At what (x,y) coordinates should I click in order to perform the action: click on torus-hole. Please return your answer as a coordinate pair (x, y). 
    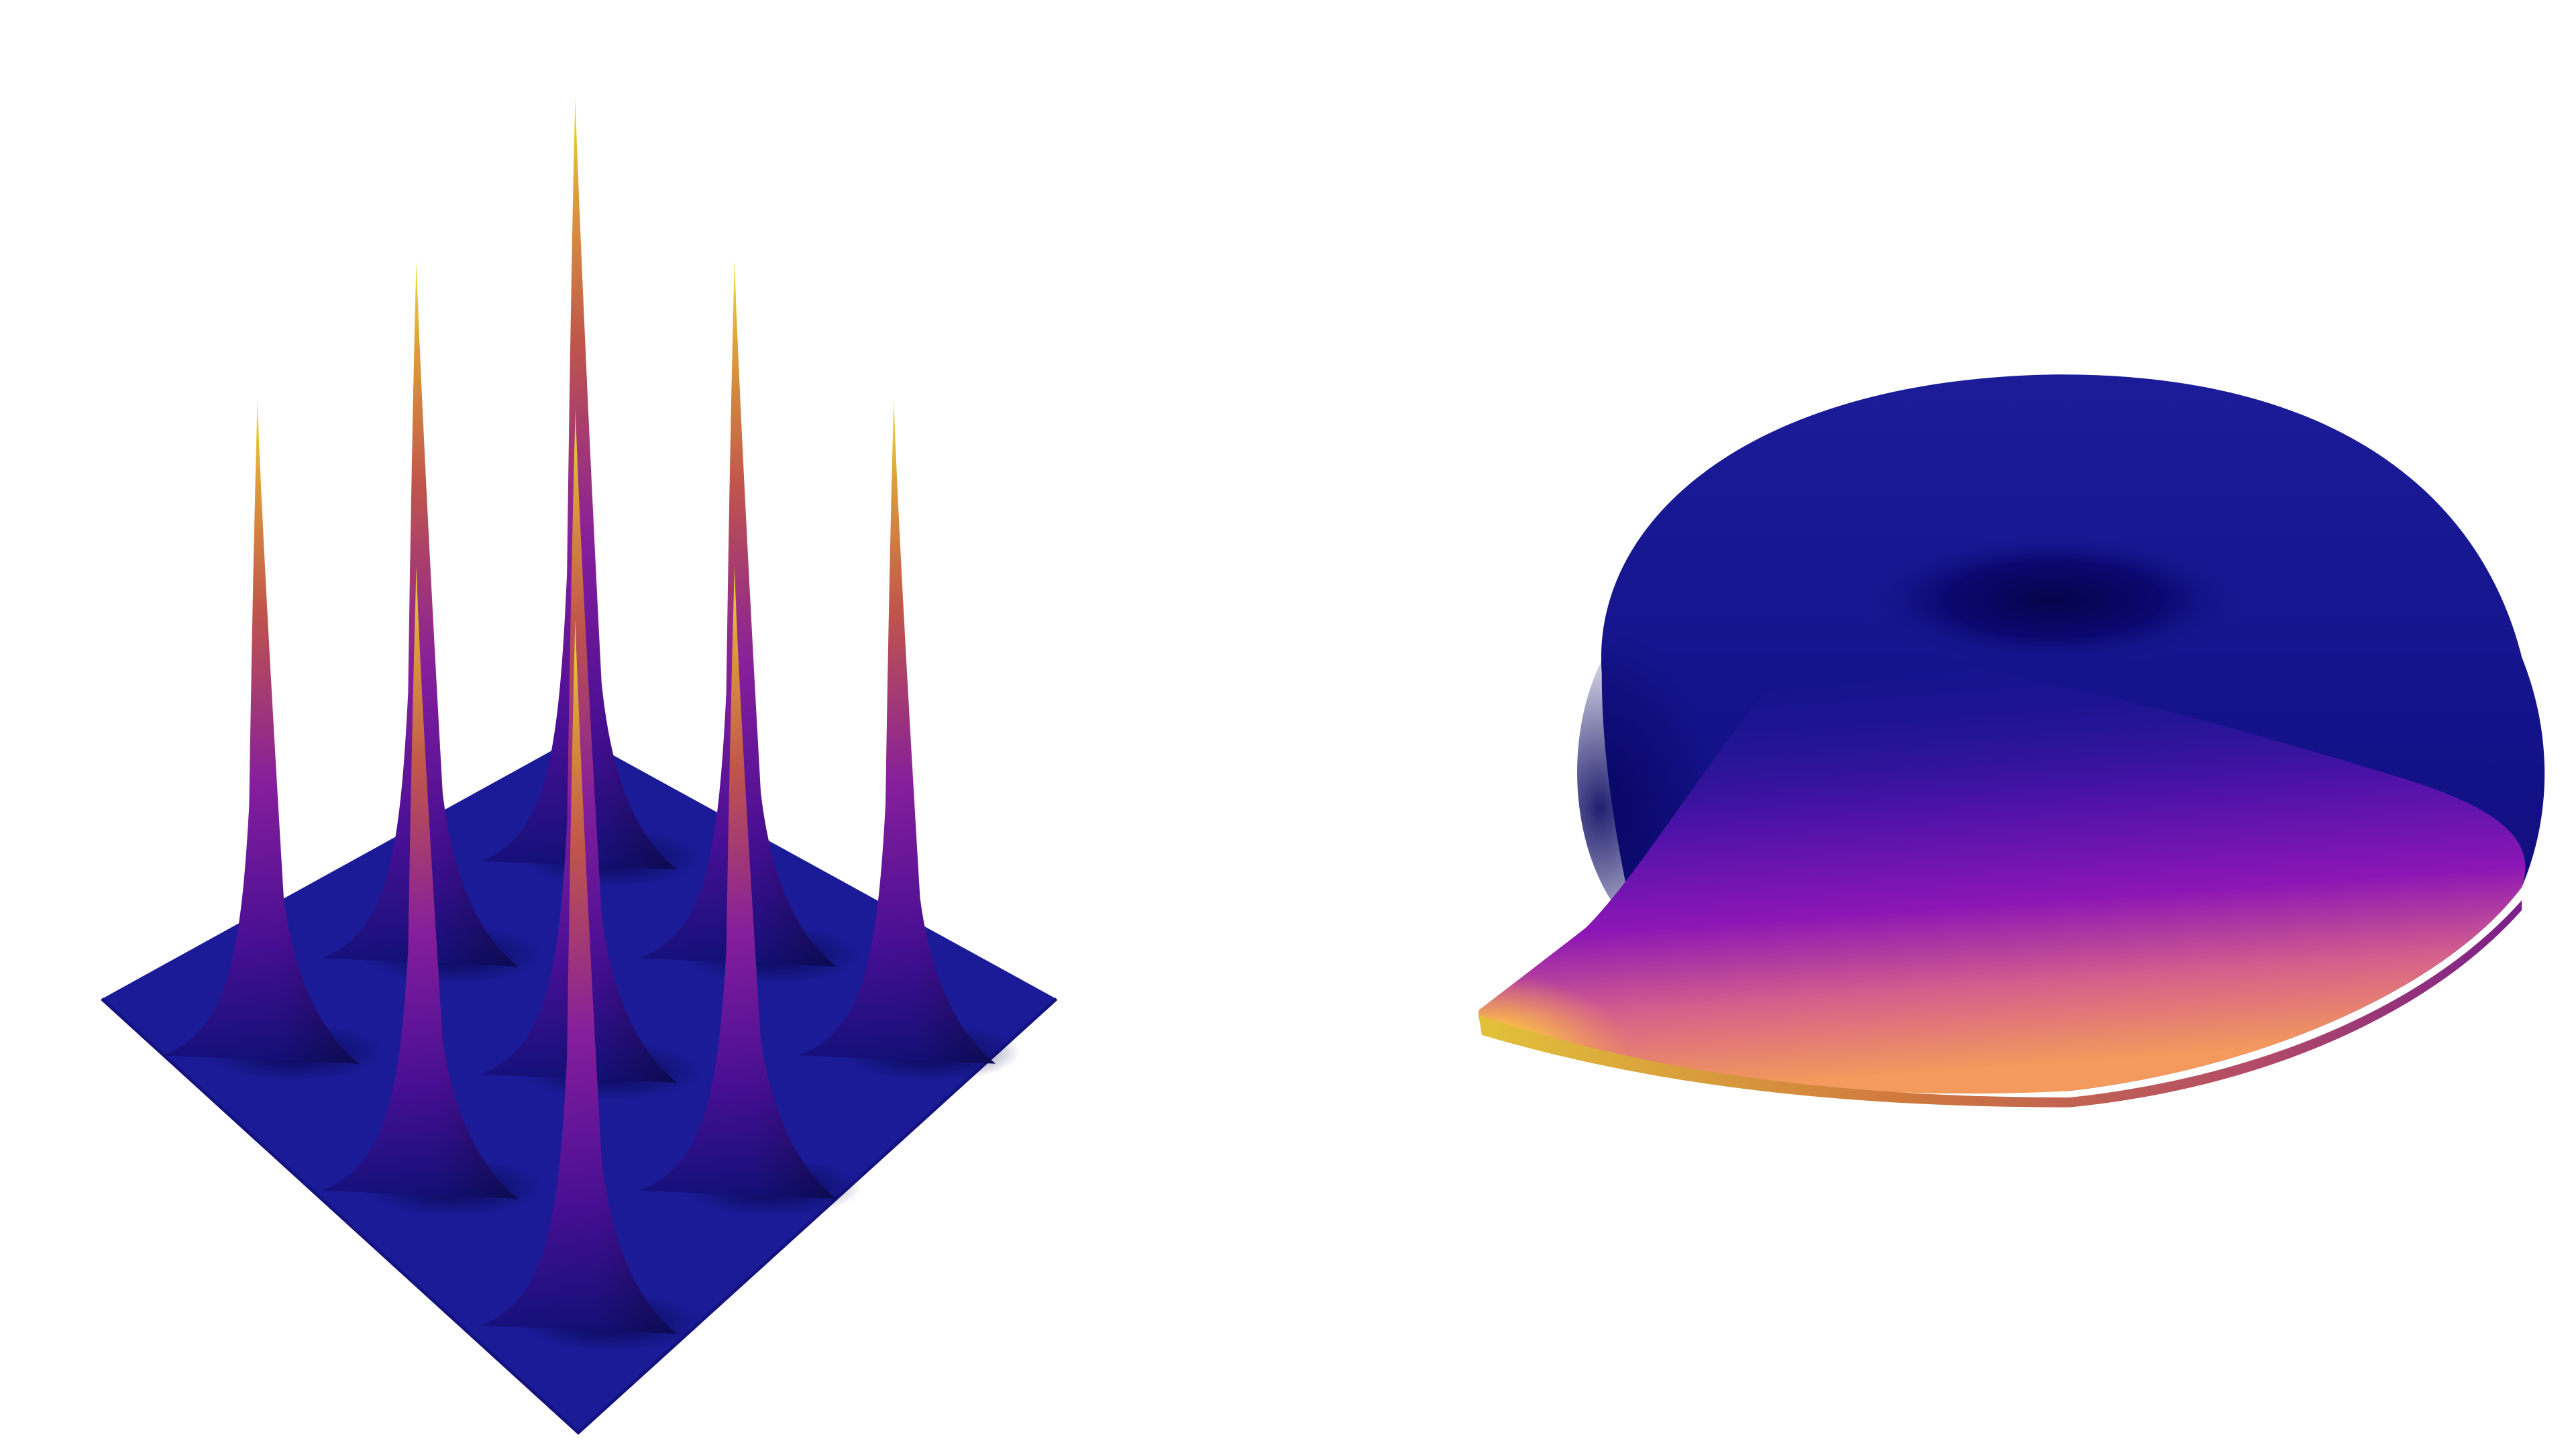
    Looking at the image, I should click on (2053, 600).